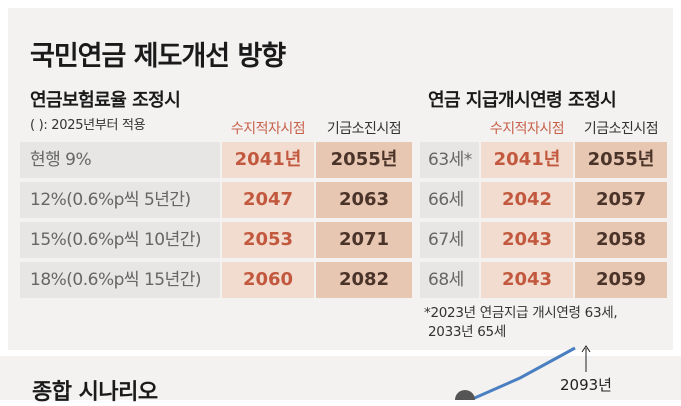 The image size is (681, 406). I want to click on left-heading: 연금보험료율 조정시, so click(105, 100).